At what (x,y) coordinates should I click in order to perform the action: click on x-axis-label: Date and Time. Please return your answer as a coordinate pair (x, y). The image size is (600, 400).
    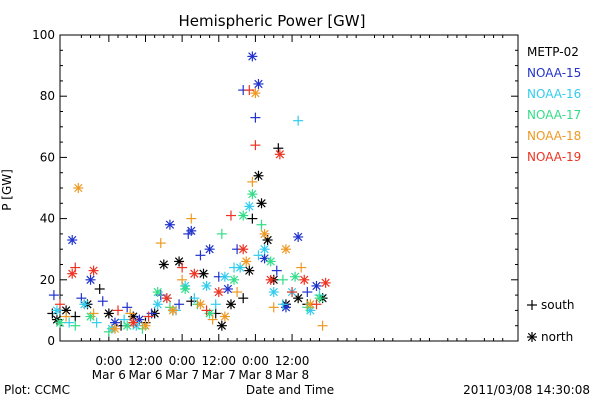
    Looking at the image, I should click on (290, 390).